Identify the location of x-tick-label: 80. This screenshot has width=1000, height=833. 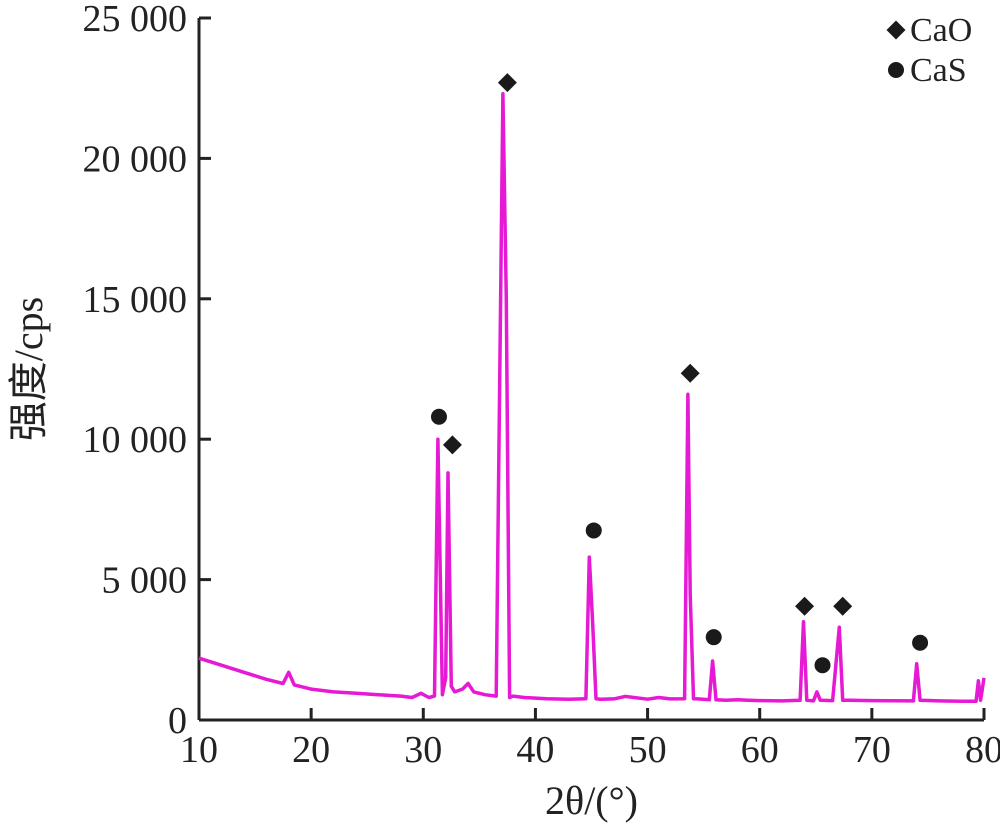
(982, 750).